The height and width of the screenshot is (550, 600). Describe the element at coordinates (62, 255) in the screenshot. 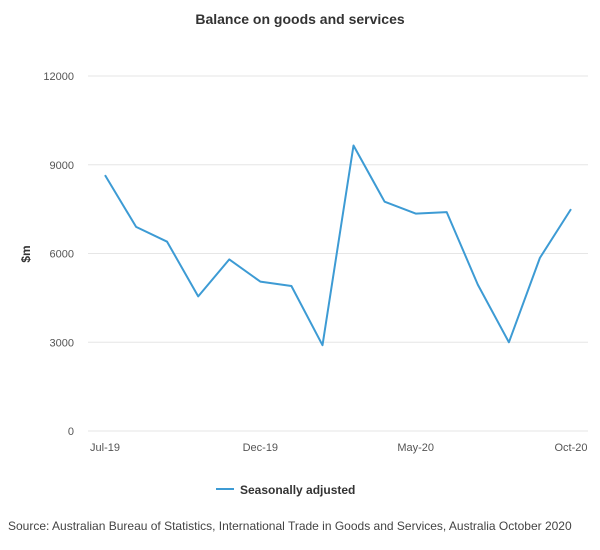

I see `y-tick-label: 6000` at that location.